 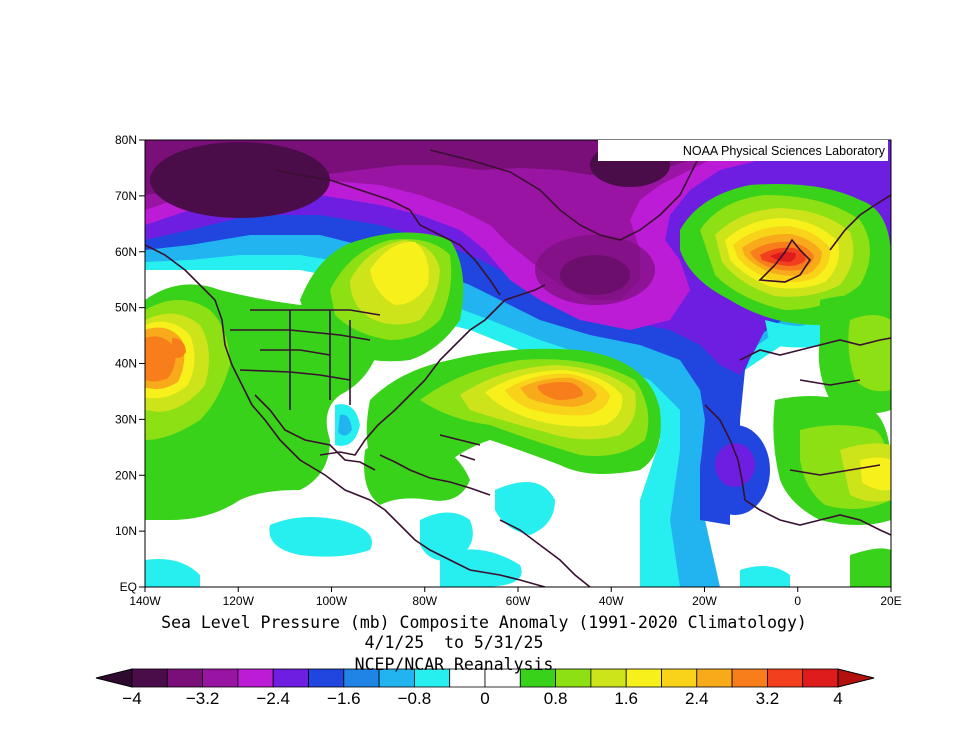 What do you see at coordinates (697, 698) in the screenshot?
I see `colorbar-label: 2.4` at bounding box center [697, 698].